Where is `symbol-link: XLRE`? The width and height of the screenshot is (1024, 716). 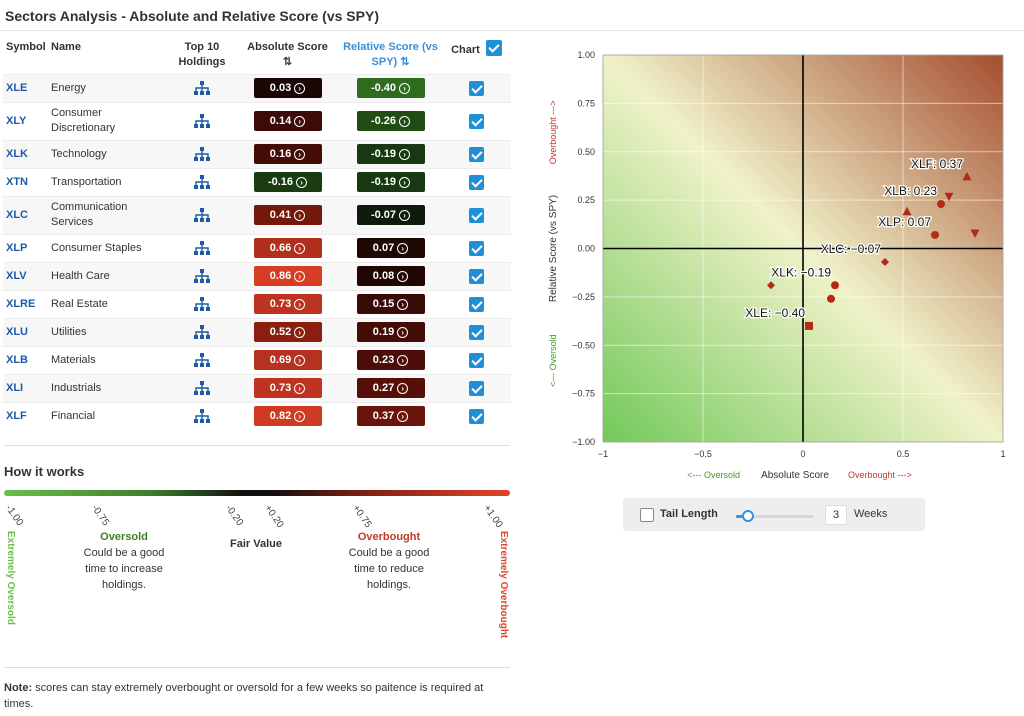 symbol-link: XLRE is located at coordinates (21, 304).